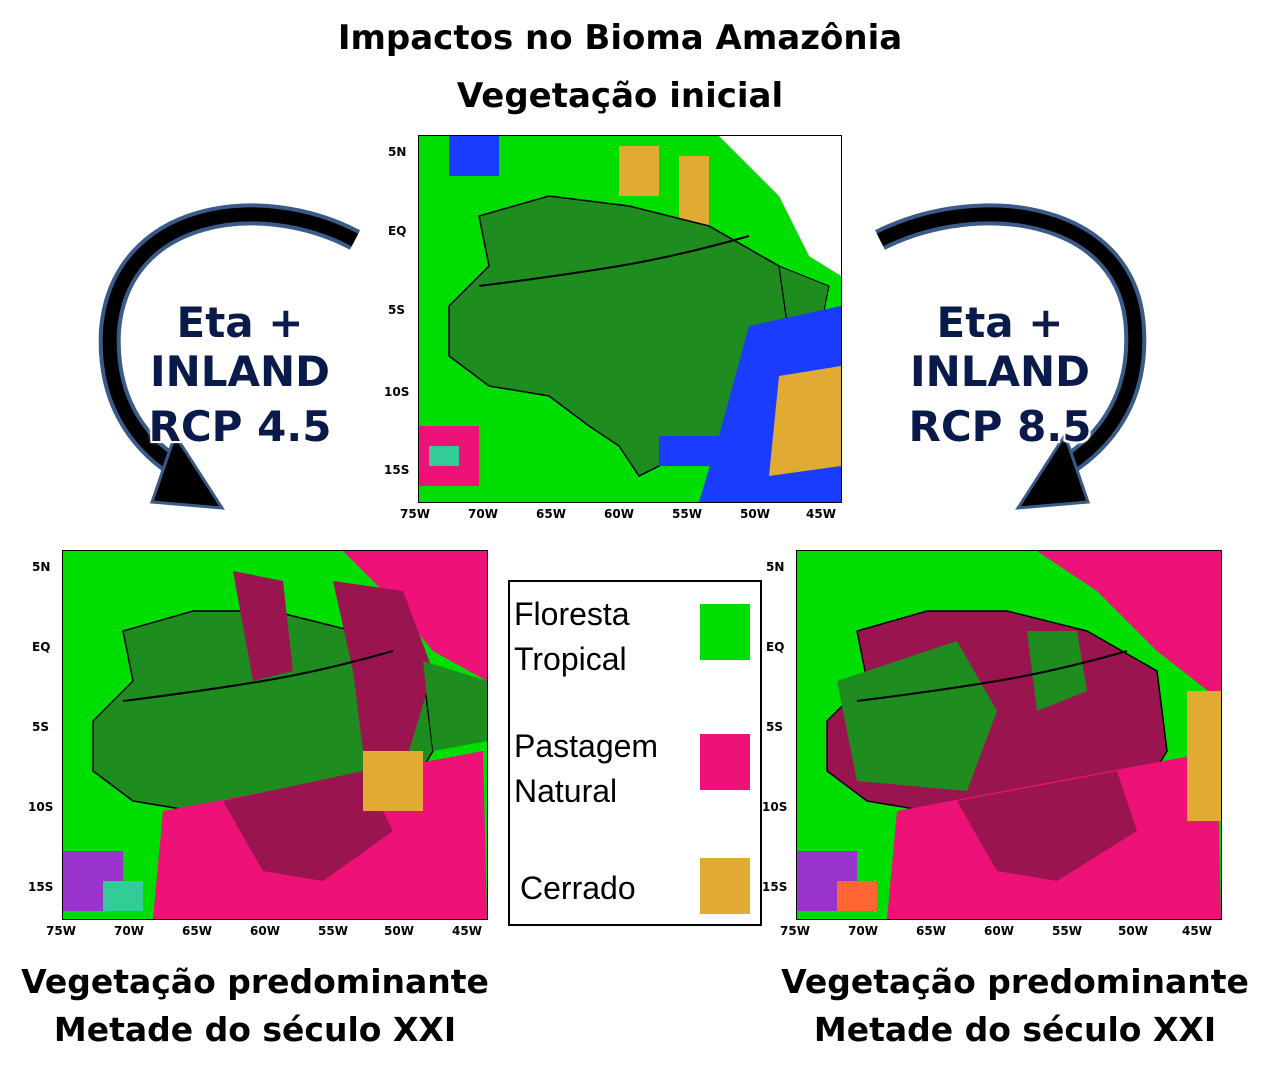  Describe the element at coordinates (1000, 426) in the screenshot. I see `scenario-right-line2: RCP 8.5` at that location.